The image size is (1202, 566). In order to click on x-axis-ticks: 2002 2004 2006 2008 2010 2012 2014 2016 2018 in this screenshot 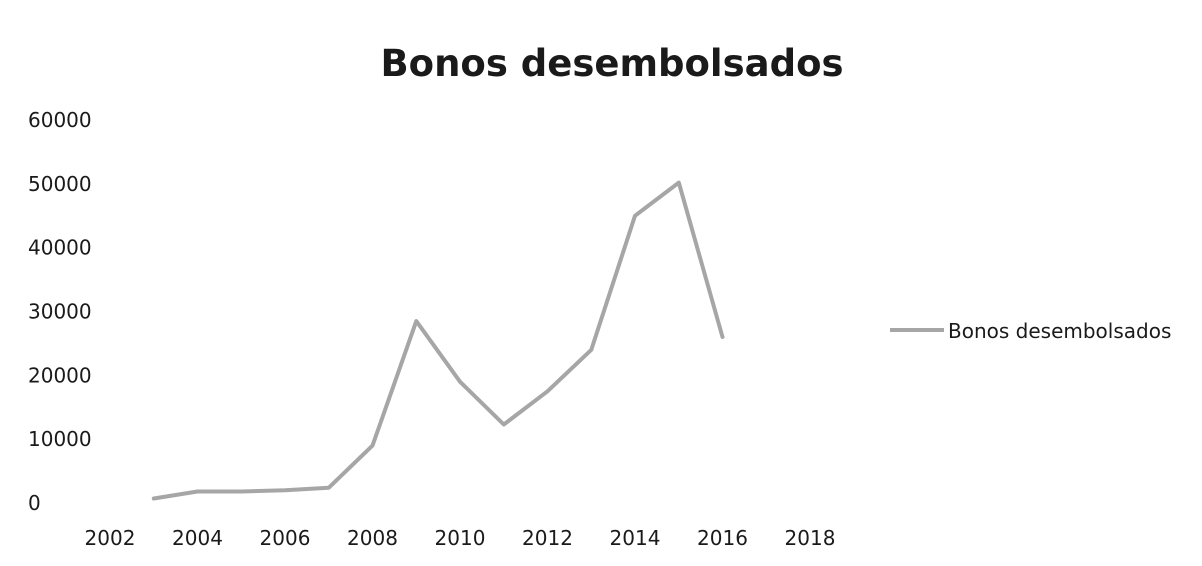, I will do `click(460, 538)`.